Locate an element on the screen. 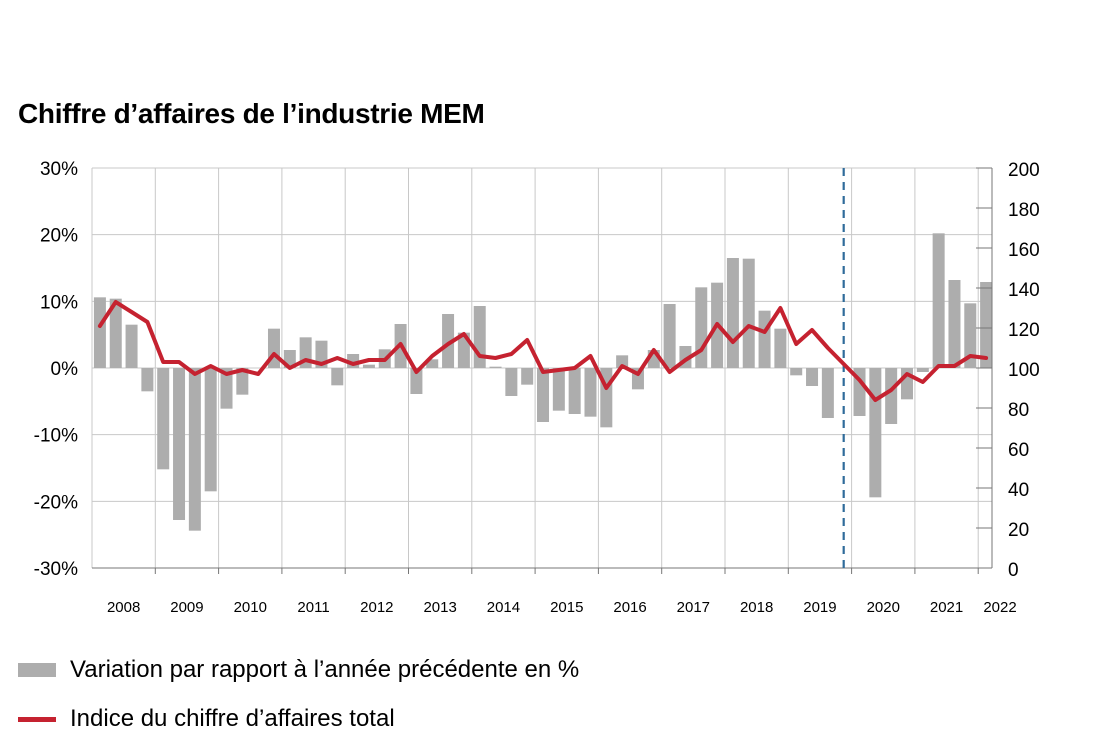 The height and width of the screenshot is (750, 1100). y-right-tick-label: 40 is located at coordinates (1018, 490).